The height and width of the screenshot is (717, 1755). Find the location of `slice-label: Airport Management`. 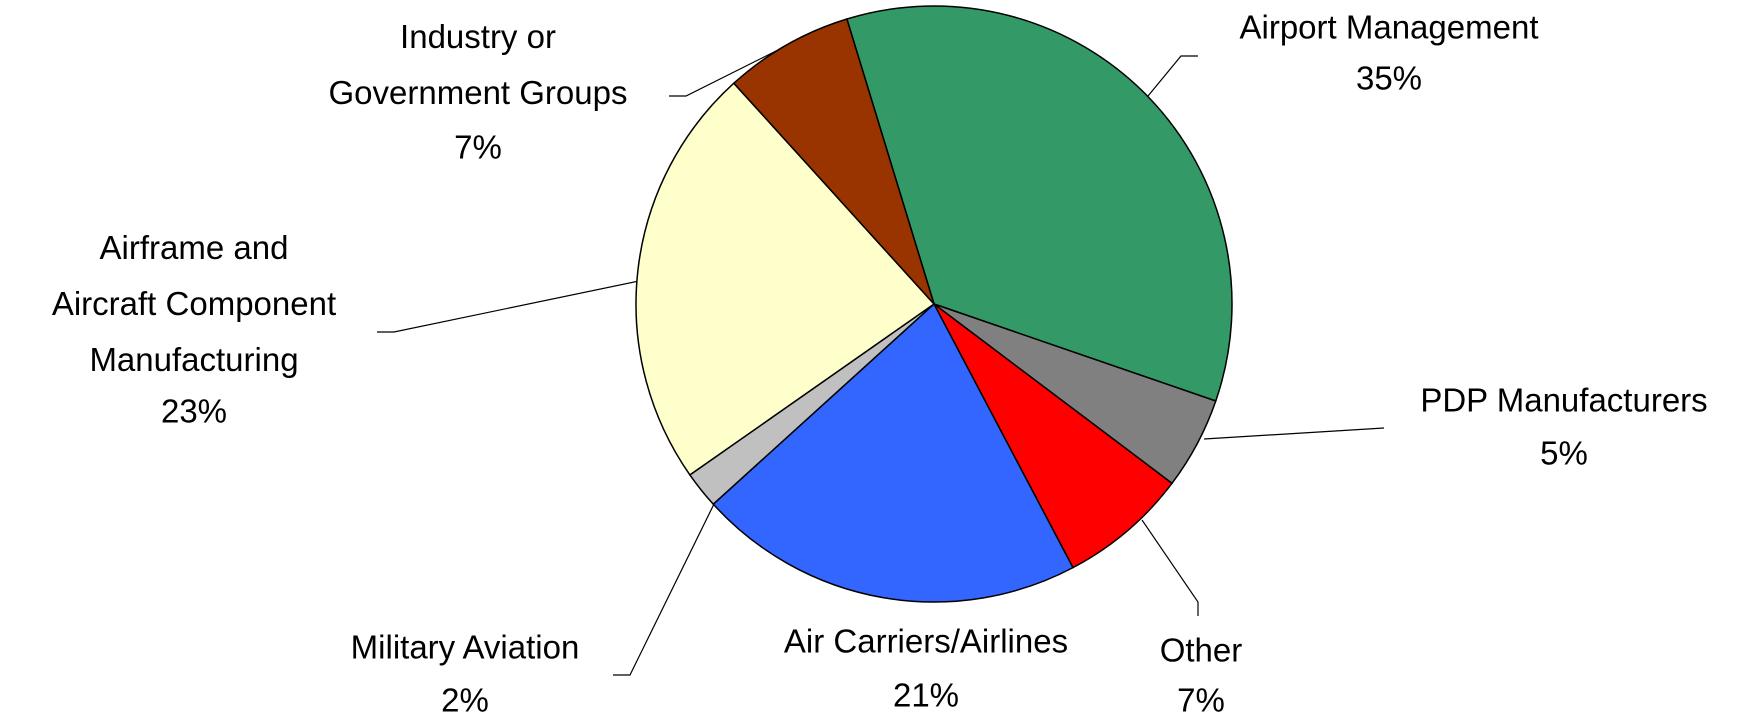

slice-label: Airport Management is located at coordinates (1389, 27).